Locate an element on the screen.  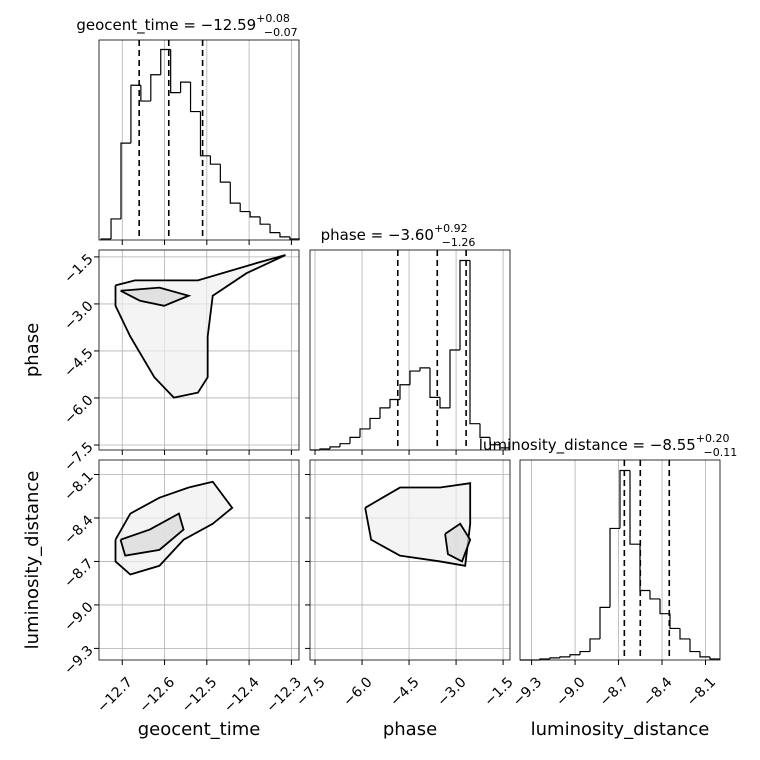
x-tick-label: −12.4 is located at coordinates (242, 695).